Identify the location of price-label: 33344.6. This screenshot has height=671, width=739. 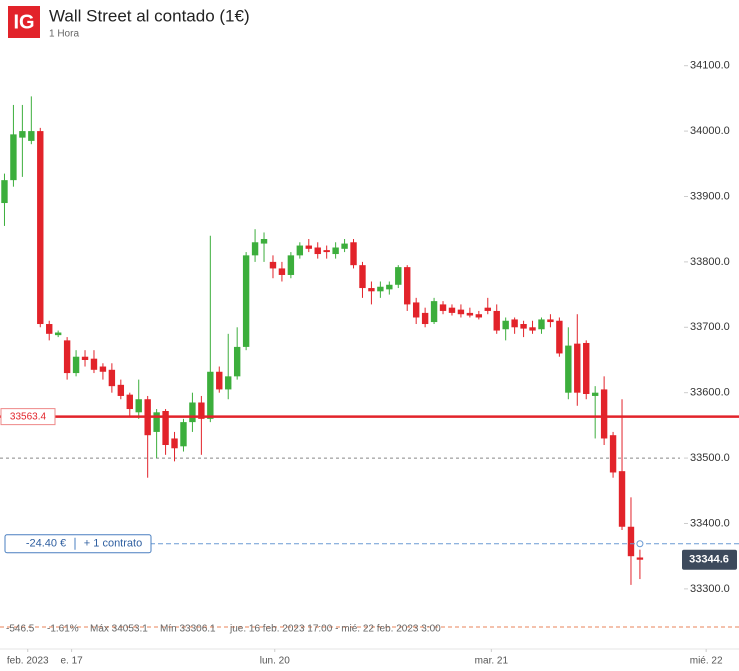
(709, 560).